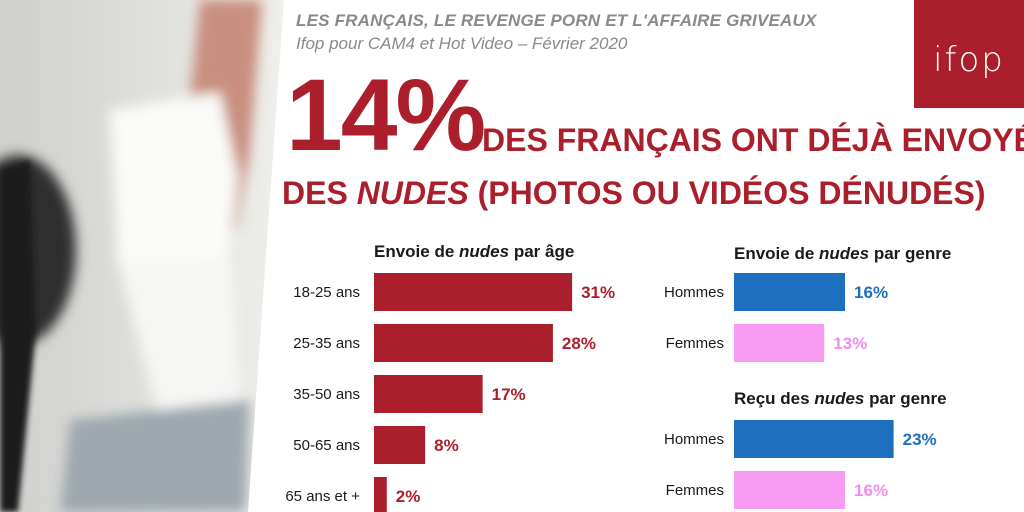 Image resolution: width=1024 pixels, height=512 pixels. I want to click on category-label-sent-1: Femmes, so click(695, 343).